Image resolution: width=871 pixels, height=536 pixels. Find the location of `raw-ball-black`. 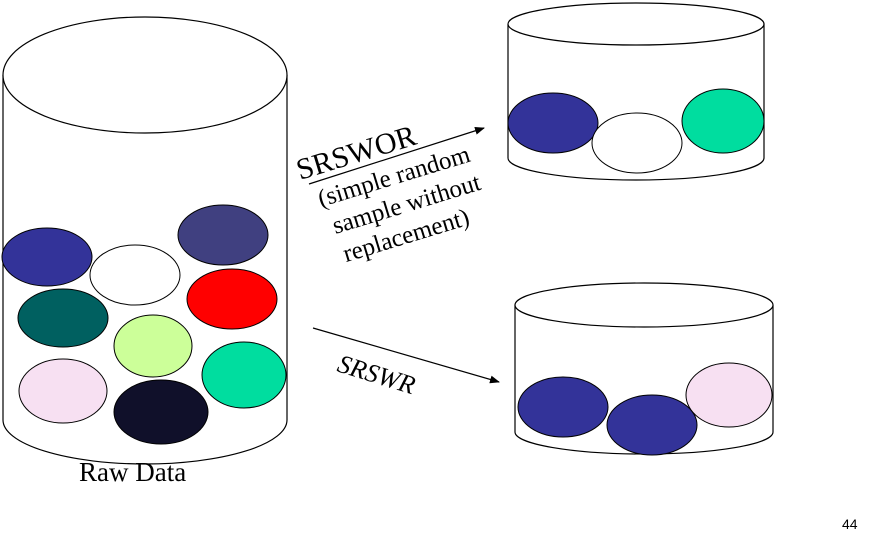

raw-ball-black is located at coordinates (161, 412).